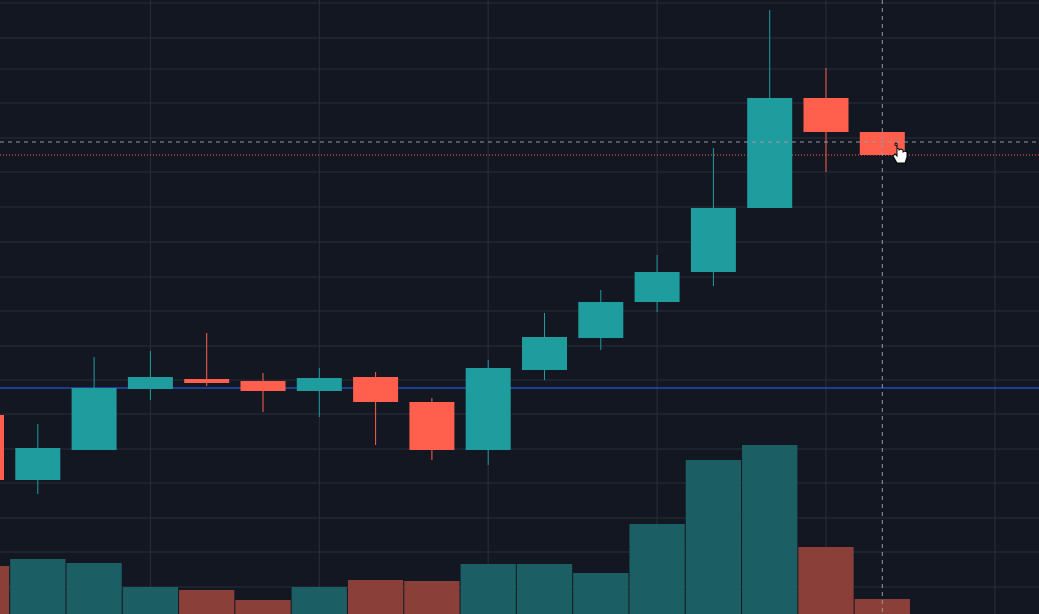 The height and width of the screenshot is (614, 1039). I want to click on cursor, so click(900, 153).